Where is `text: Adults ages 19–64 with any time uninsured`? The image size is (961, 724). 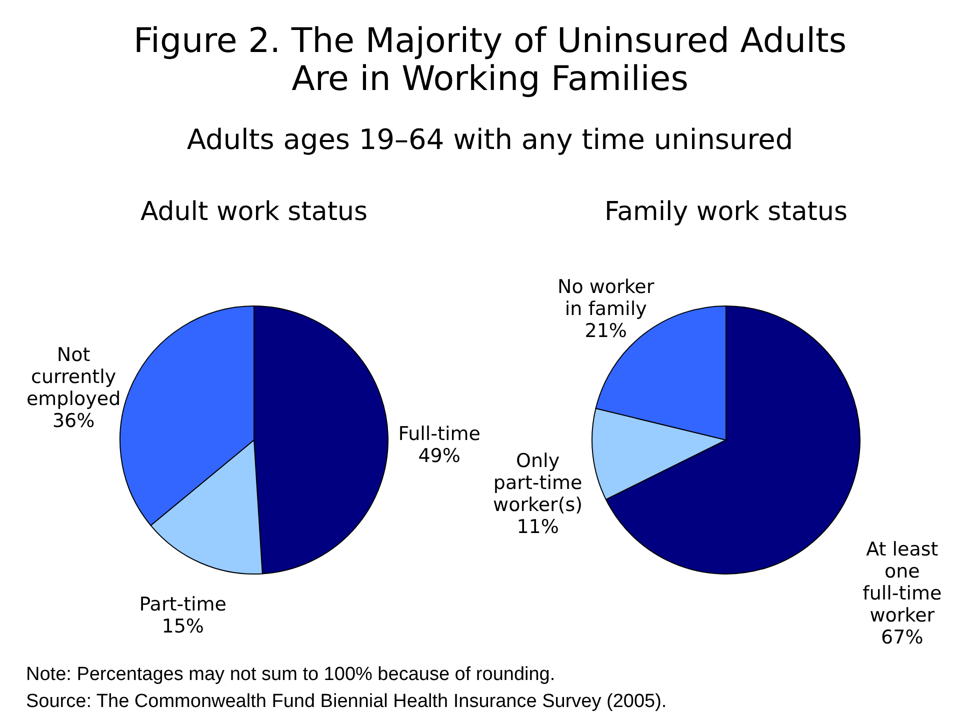
text: Adults ages 19–64 with any time uninsured is located at coordinates (490, 139).